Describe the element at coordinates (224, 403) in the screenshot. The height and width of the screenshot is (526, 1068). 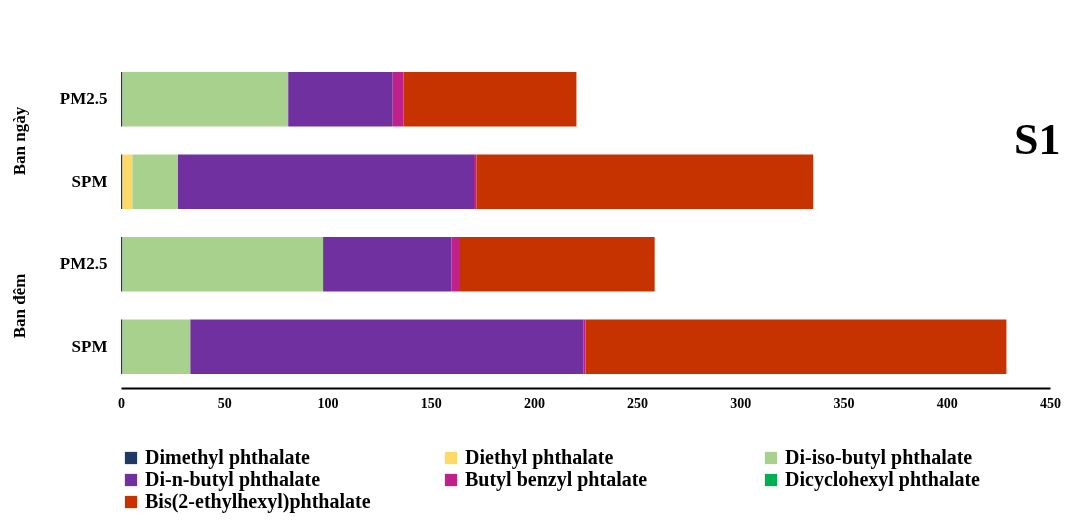
I see `x-tick-label: 50` at that location.